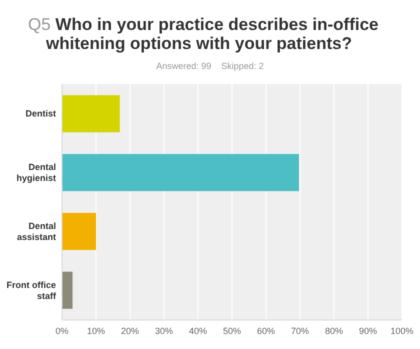 This screenshot has width=420, height=349. Describe the element at coordinates (300, 331) in the screenshot. I see `x-tick-label: 70%` at that location.